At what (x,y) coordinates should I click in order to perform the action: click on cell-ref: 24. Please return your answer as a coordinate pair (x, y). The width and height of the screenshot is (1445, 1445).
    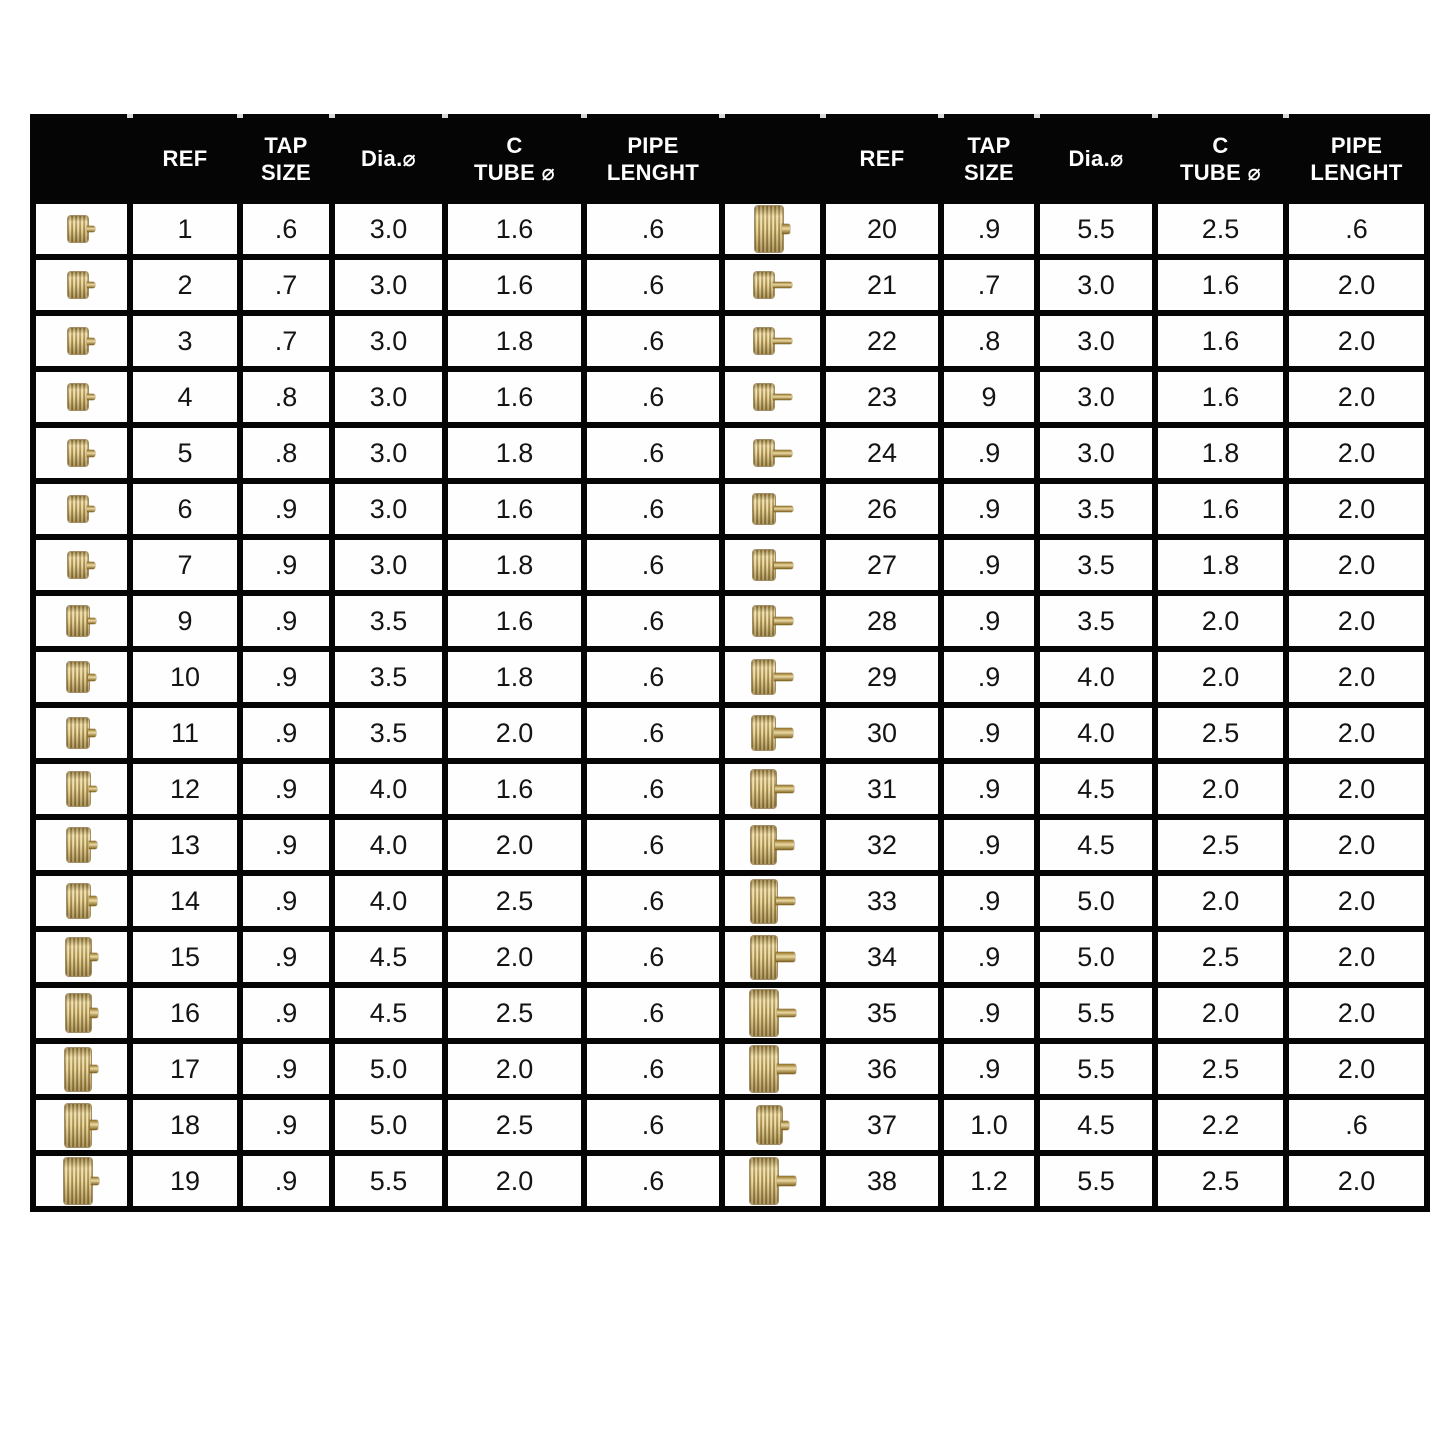
    Looking at the image, I should click on (882, 453).